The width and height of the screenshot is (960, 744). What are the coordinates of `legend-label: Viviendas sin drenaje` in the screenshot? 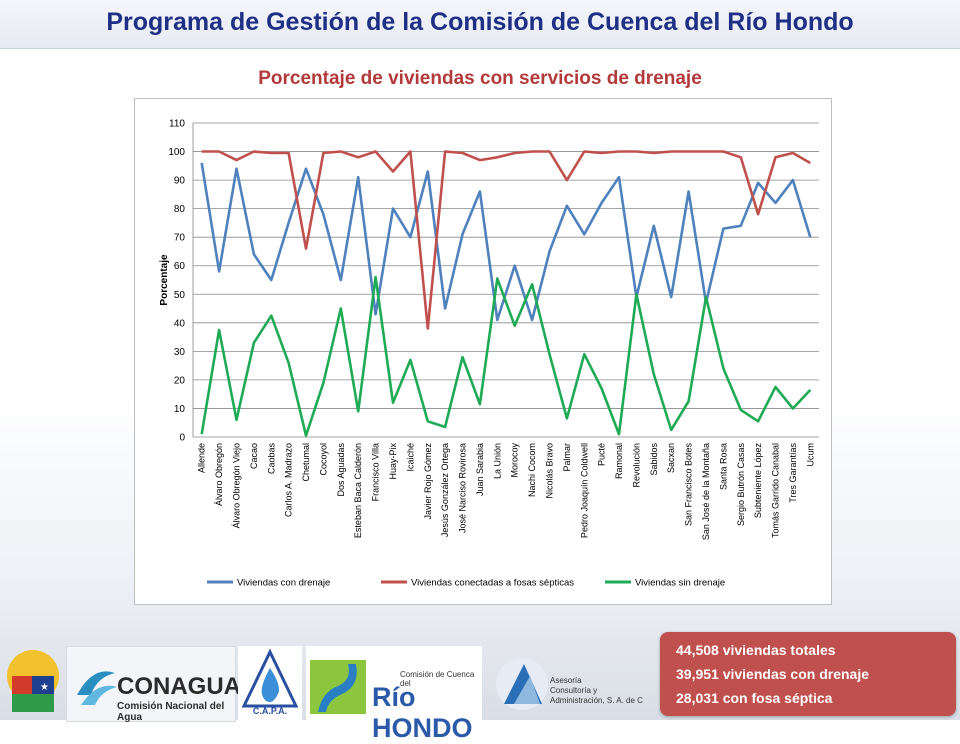 It's located at (680, 583).